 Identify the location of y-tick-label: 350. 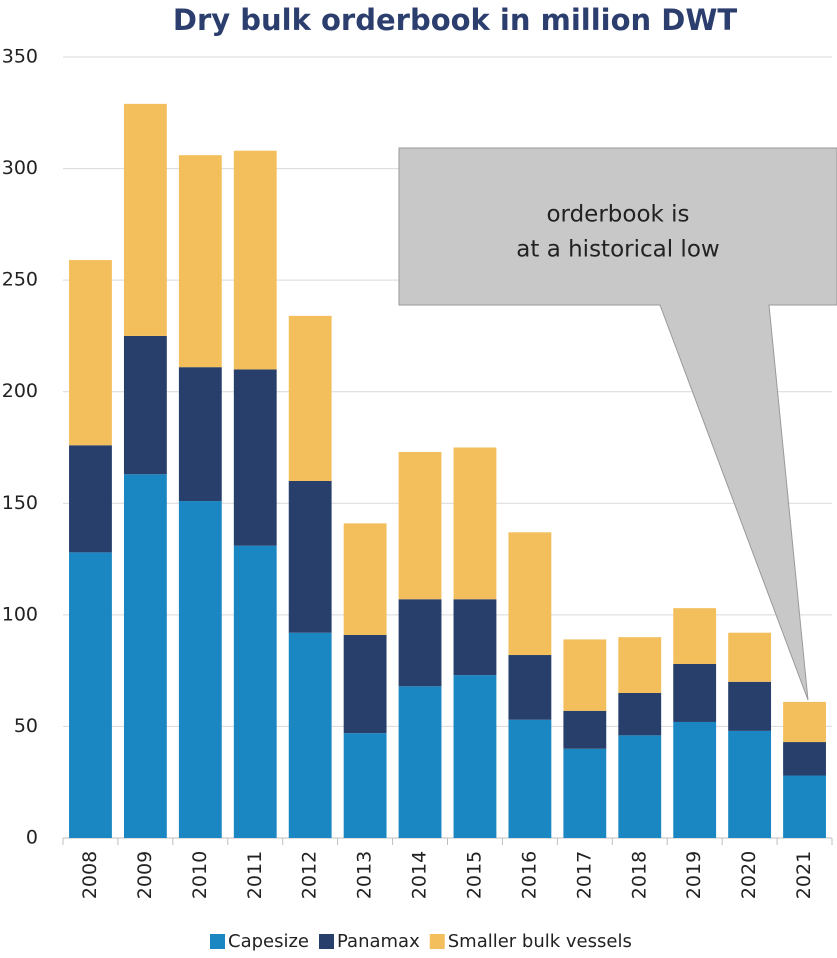
(20, 57).